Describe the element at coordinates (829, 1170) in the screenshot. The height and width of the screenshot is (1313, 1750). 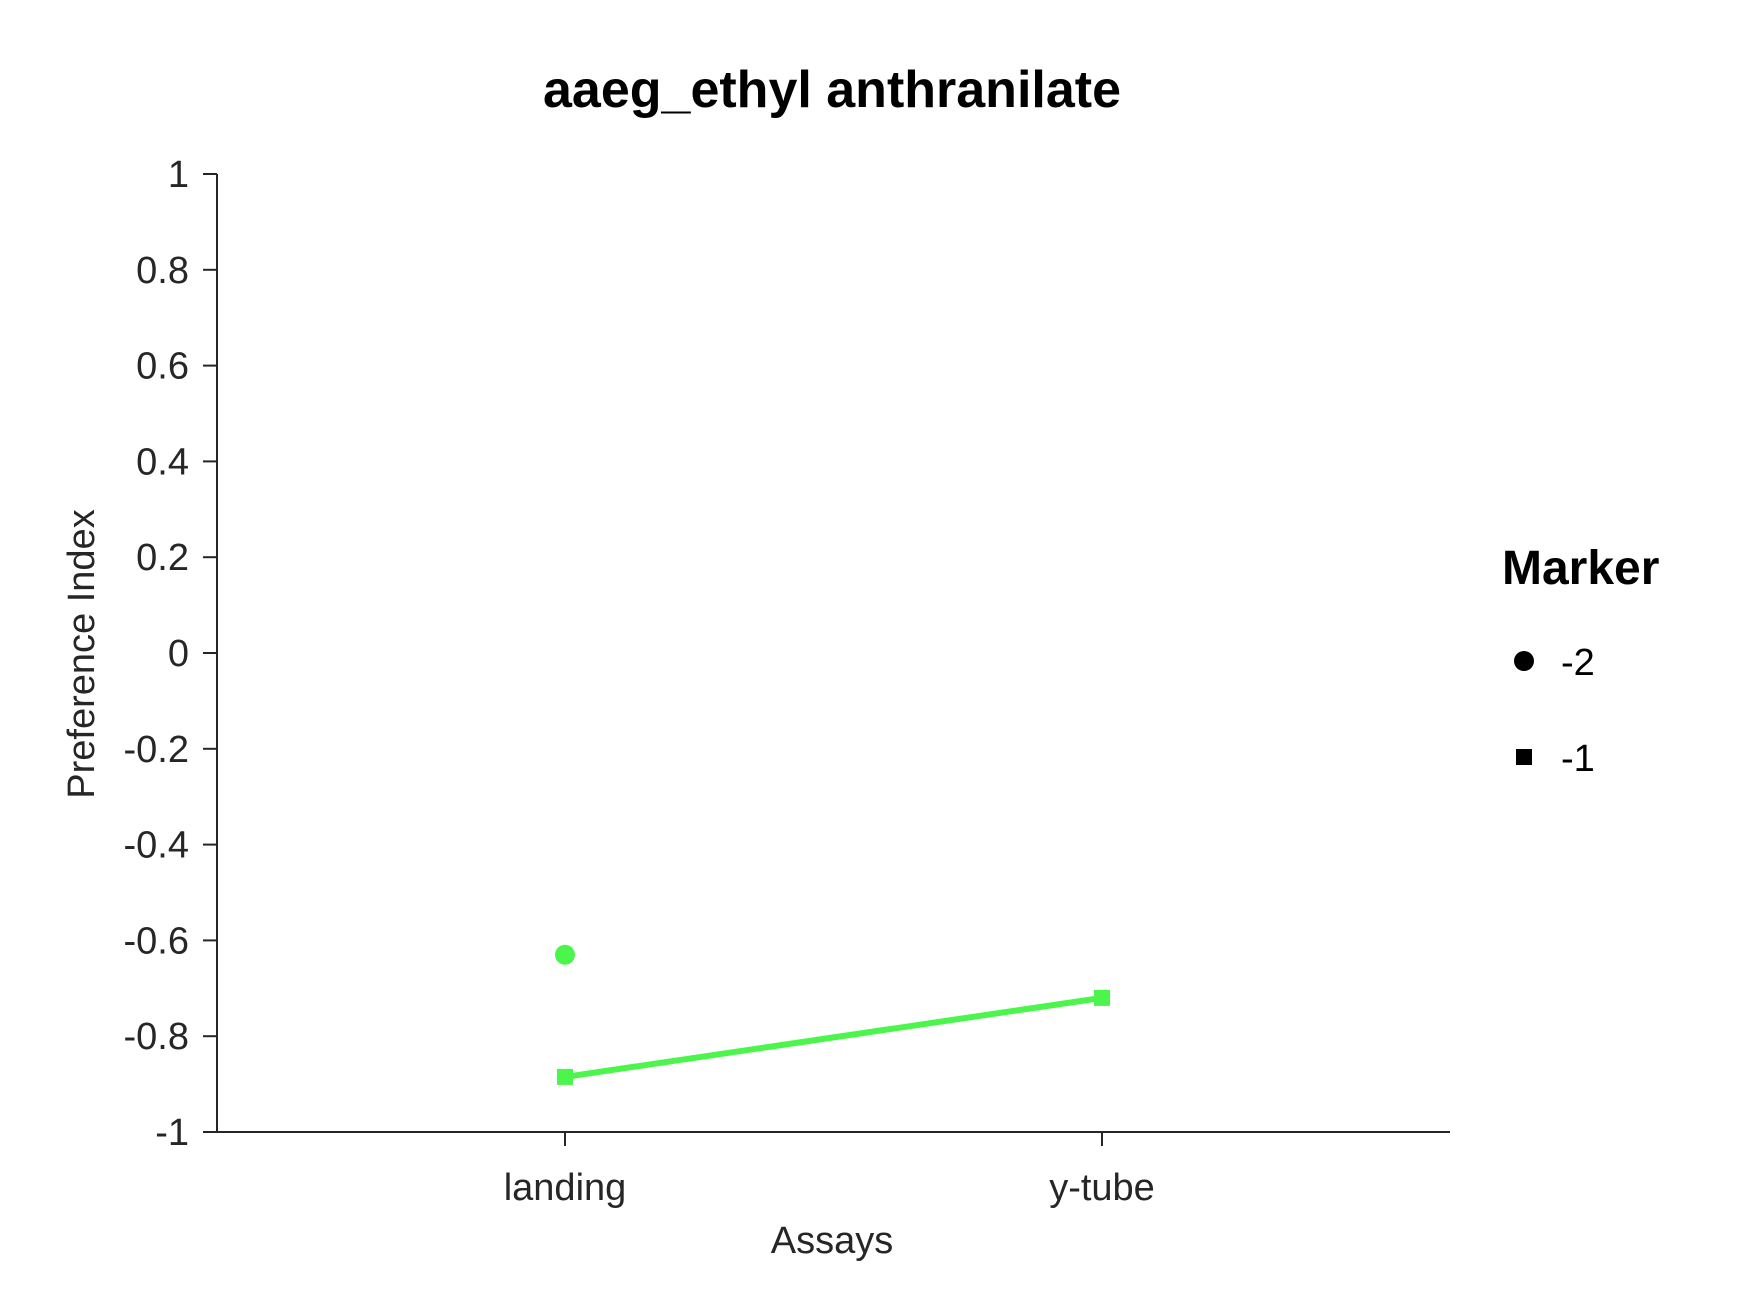
I see `x-axis-ticks: landing y-tube` at that location.